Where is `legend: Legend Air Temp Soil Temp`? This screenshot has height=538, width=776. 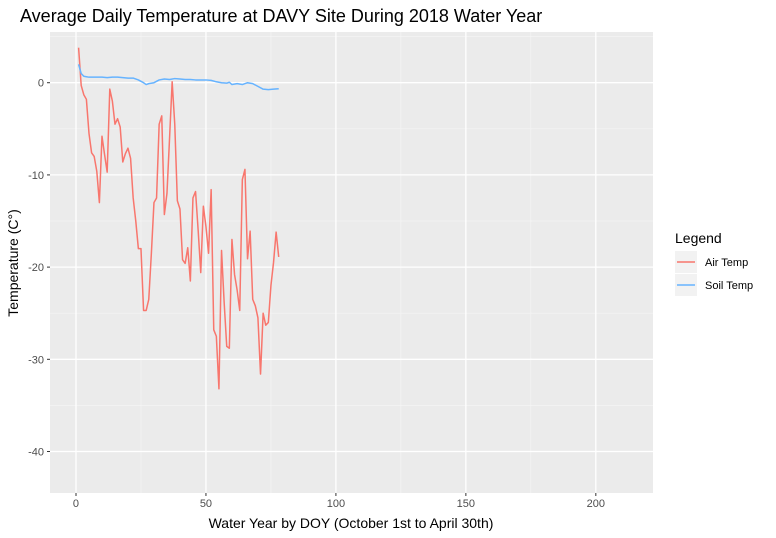 legend: Legend Air Temp Soil Temp is located at coordinates (714, 263).